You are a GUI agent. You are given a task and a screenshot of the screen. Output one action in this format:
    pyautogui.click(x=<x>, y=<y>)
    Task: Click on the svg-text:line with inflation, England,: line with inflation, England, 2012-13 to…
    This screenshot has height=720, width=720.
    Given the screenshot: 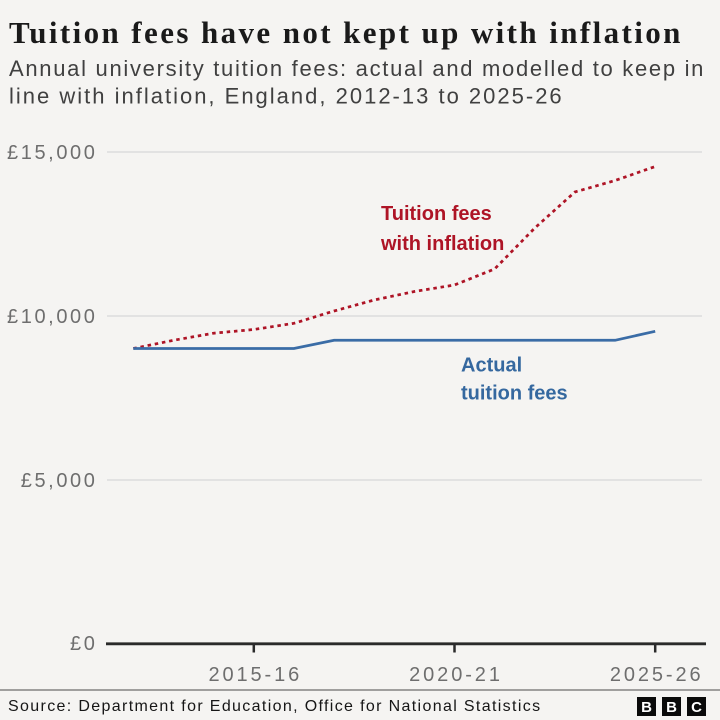 What is the action you would take?
    pyautogui.click(x=286, y=96)
    